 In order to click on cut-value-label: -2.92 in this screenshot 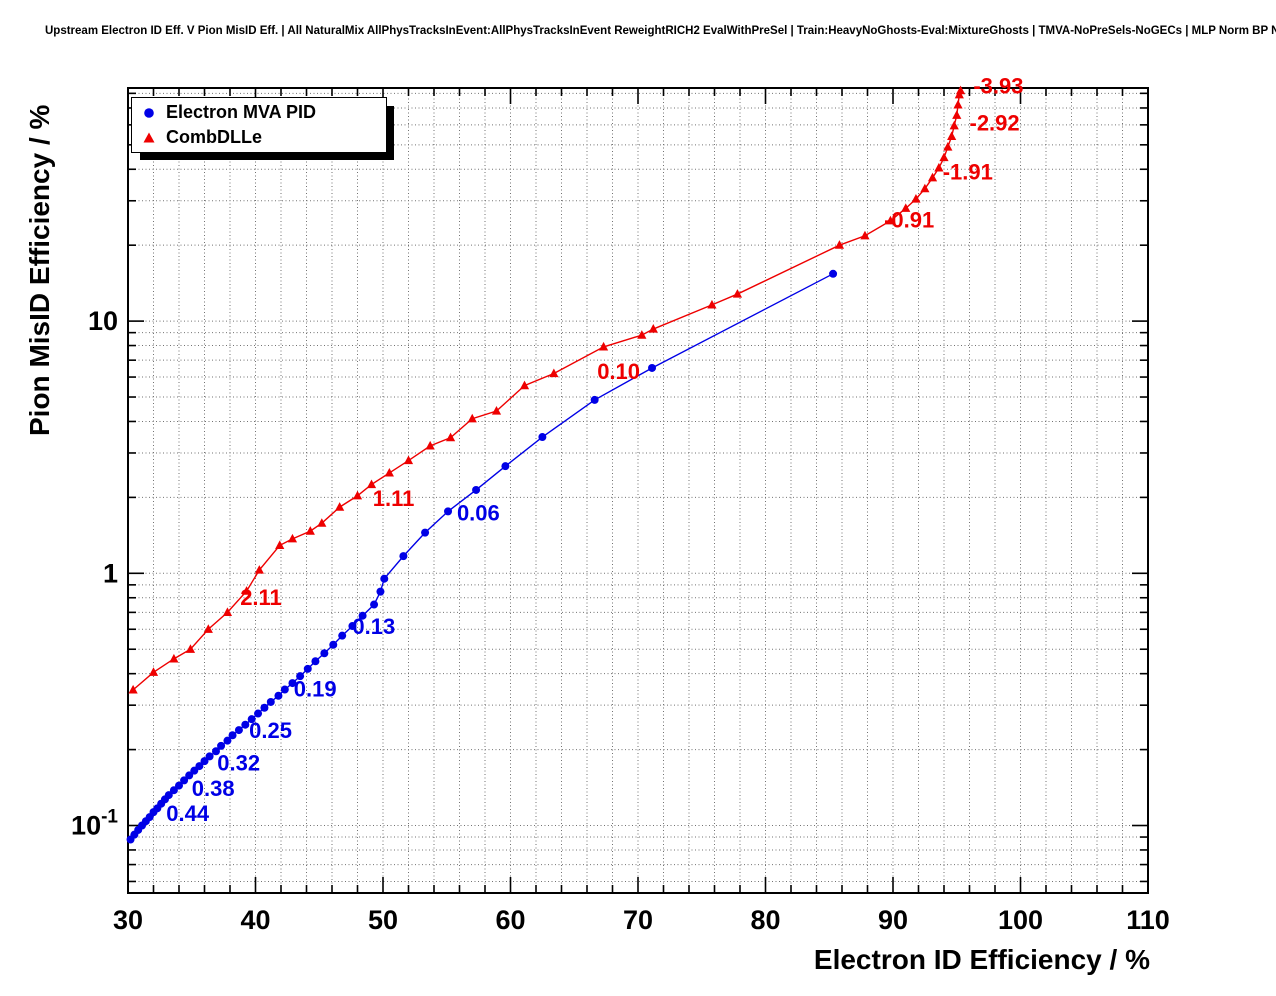, I will do `click(995, 122)`.